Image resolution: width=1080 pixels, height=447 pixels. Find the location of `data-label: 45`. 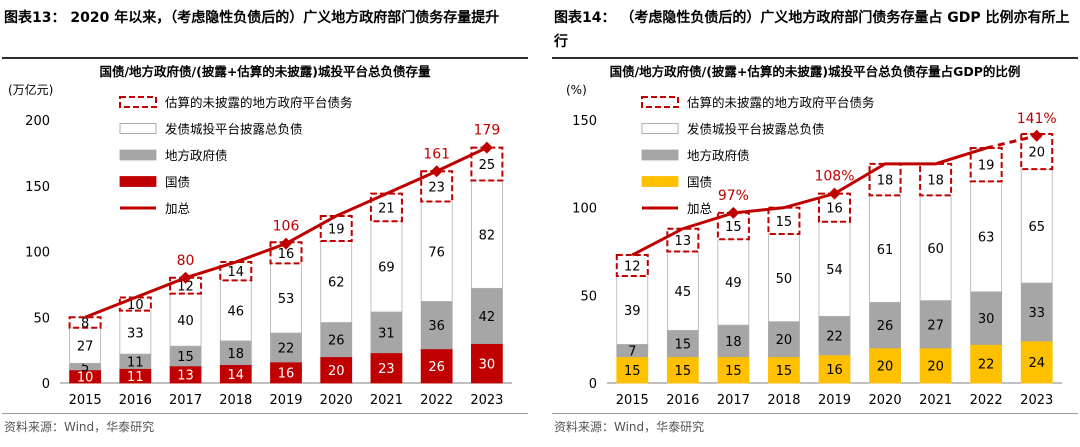

data-label: 45 is located at coordinates (683, 292).